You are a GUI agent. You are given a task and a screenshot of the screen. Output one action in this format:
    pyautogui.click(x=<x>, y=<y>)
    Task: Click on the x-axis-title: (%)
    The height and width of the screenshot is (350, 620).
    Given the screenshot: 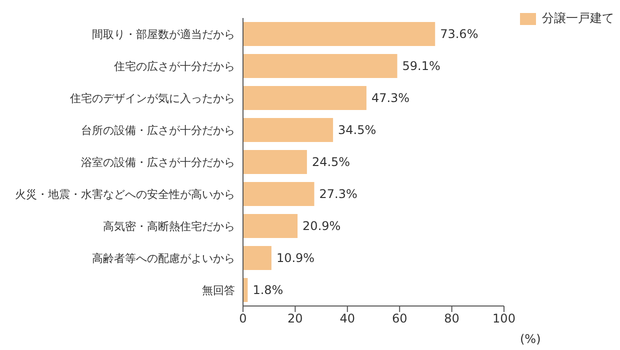 What is the action you would take?
    pyautogui.click(x=530, y=339)
    